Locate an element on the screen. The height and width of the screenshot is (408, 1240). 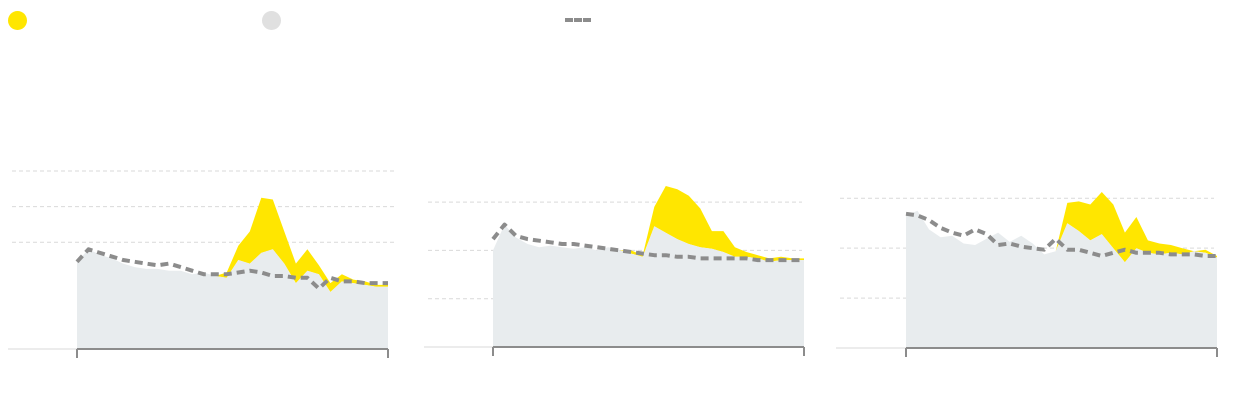
legend-swatch-grey is located at coordinates (271, 20).